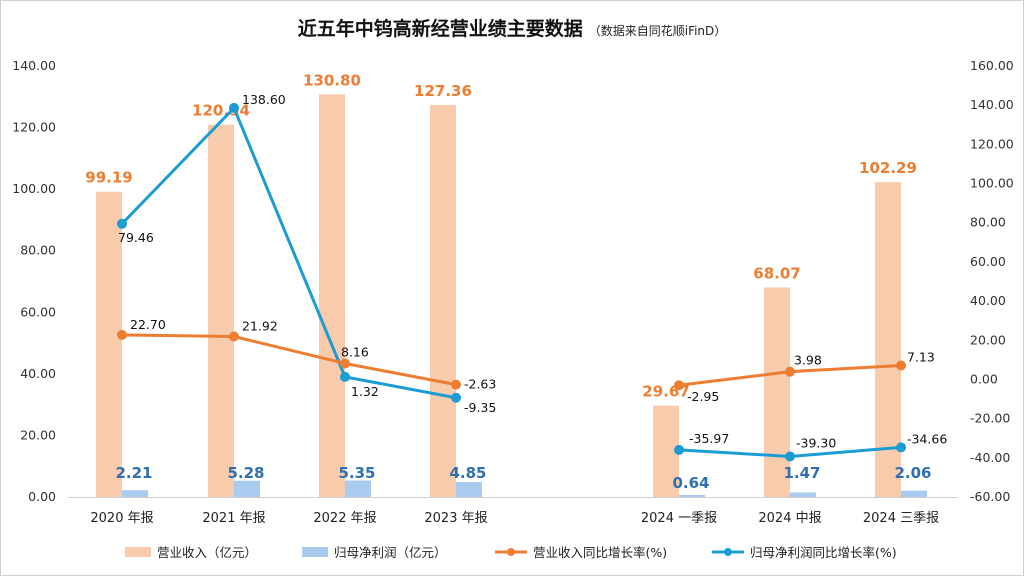 Image resolution: width=1024 pixels, height=576 pixels. Describe the element at coordinates (356, 473) in the screenshot. I see `net-profit-bar-label: 5.35` at that location.